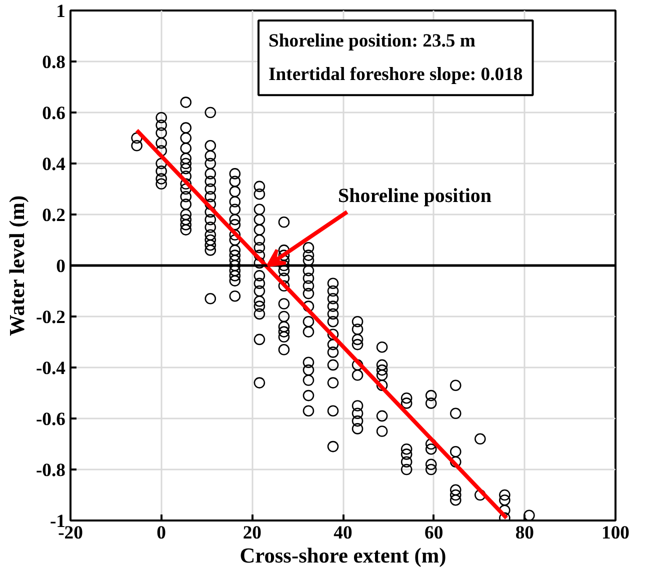 The width and height of the screenshot is (645, 583). Describe the element at coordinates (61, 266) in the screenshot. I see `y-tick-label: 0` at that location.